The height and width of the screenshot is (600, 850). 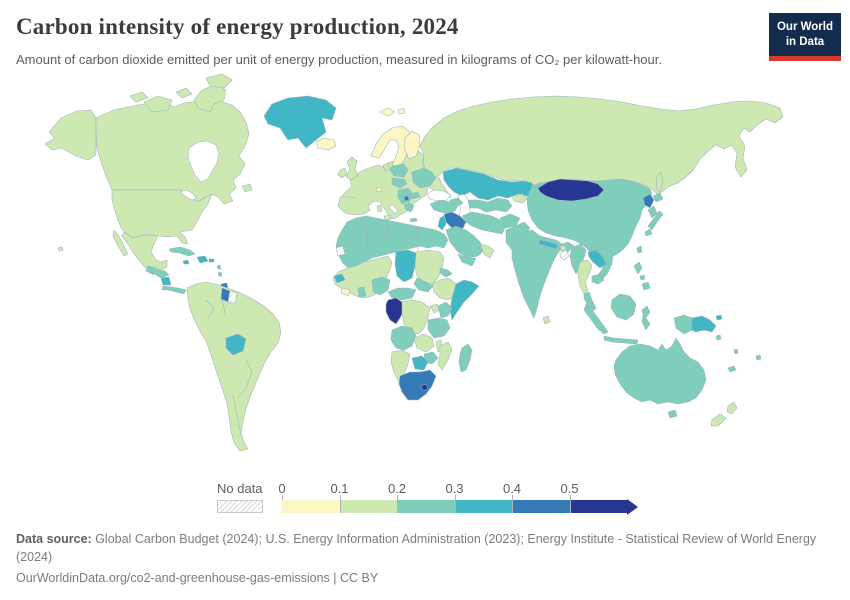 I want to click on region-japan-hokkaido, so click(x=658, y=197).